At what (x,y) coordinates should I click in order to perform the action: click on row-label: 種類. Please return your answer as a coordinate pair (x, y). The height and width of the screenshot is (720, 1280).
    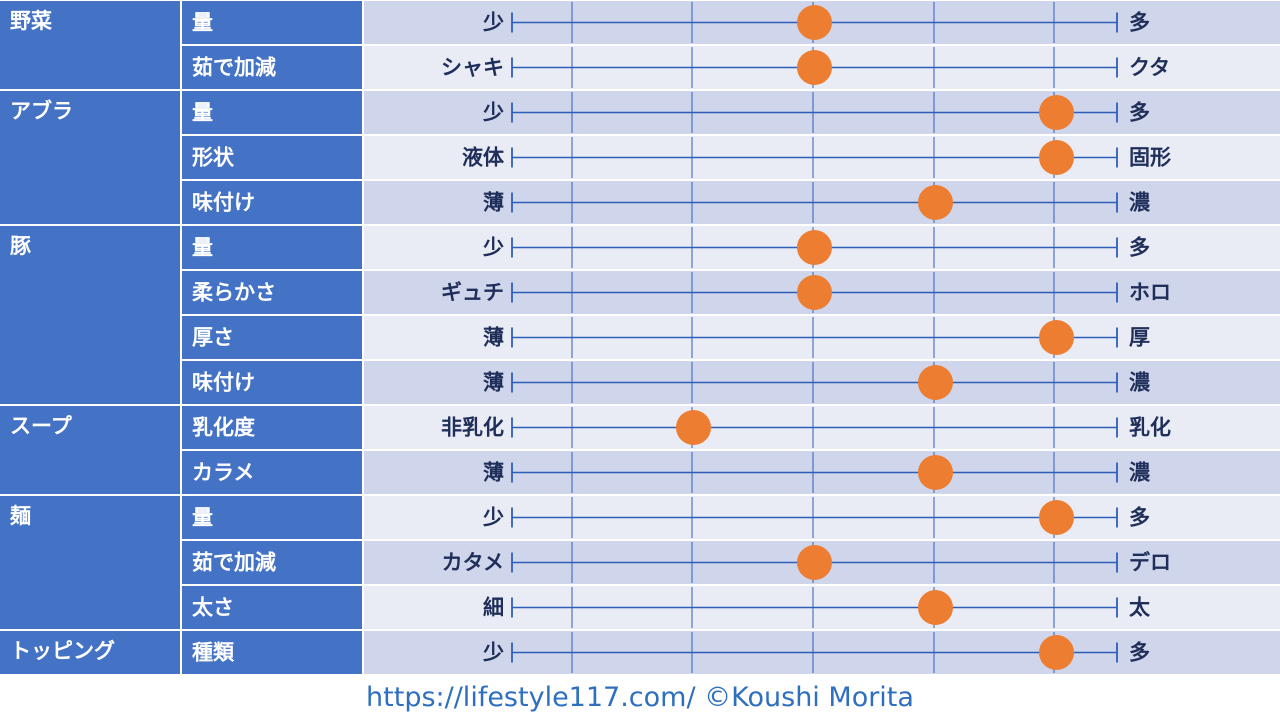
    Looking at the image, I should click on (213, 653).